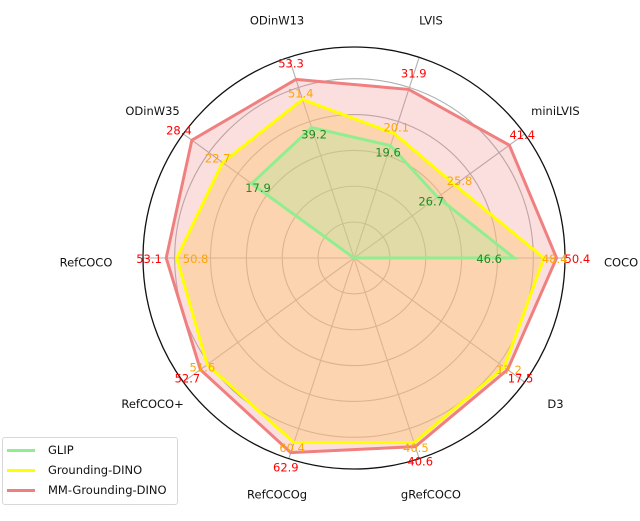  What do you see at coordinates (431, 494) in the screenshot?
I see `axis-label-grefcoco: gRefCOCO` at bounding box center [431, 494].